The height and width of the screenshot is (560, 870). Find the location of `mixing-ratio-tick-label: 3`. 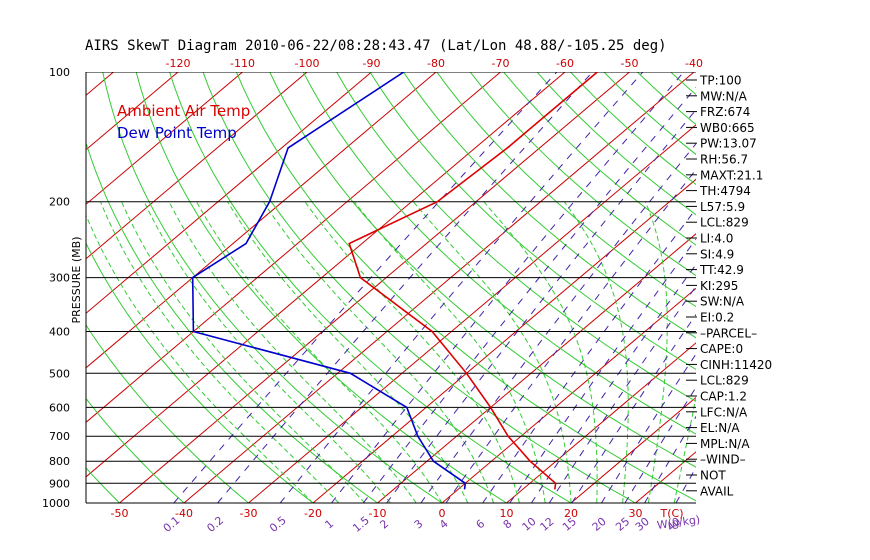

mixing-ratio-tick-label: 3 is located at coordinates (419, 524).